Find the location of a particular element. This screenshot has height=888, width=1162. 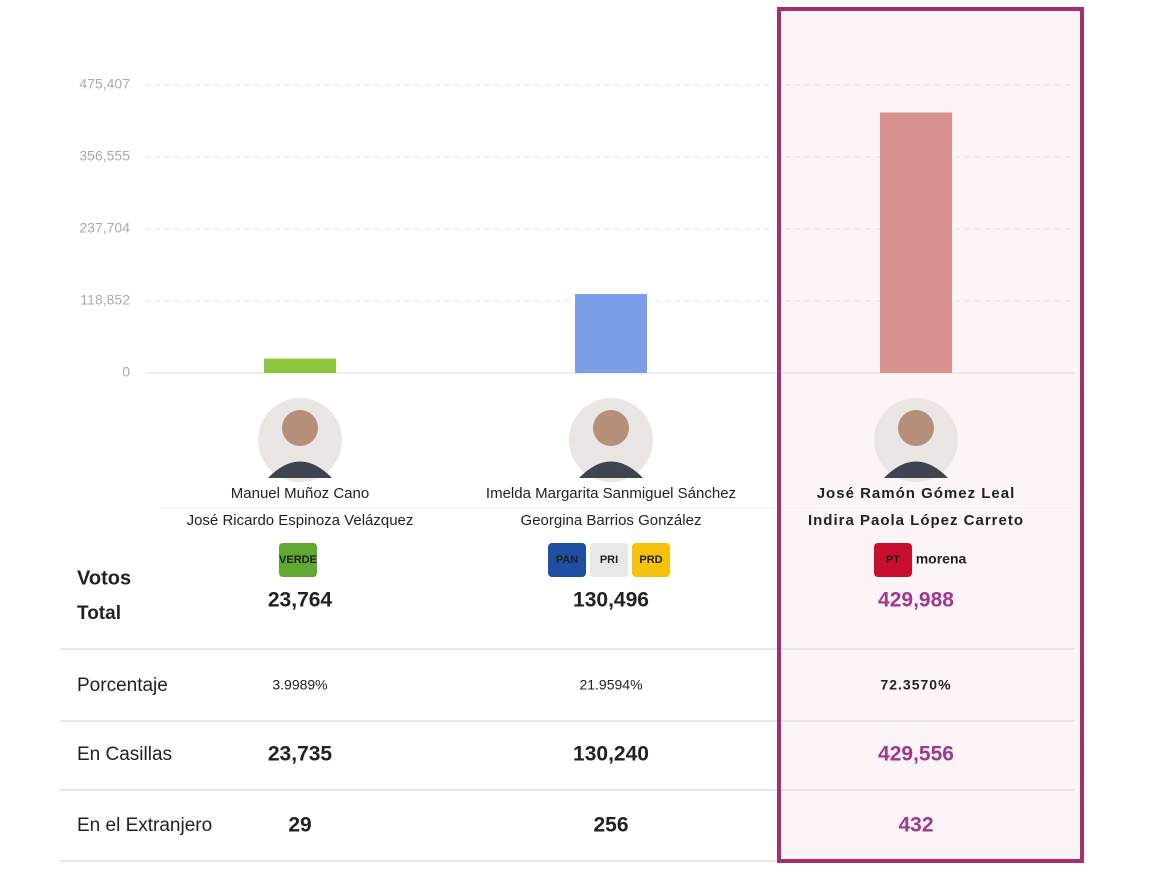

party-name: VERDE is located at coordinates (298, 560).